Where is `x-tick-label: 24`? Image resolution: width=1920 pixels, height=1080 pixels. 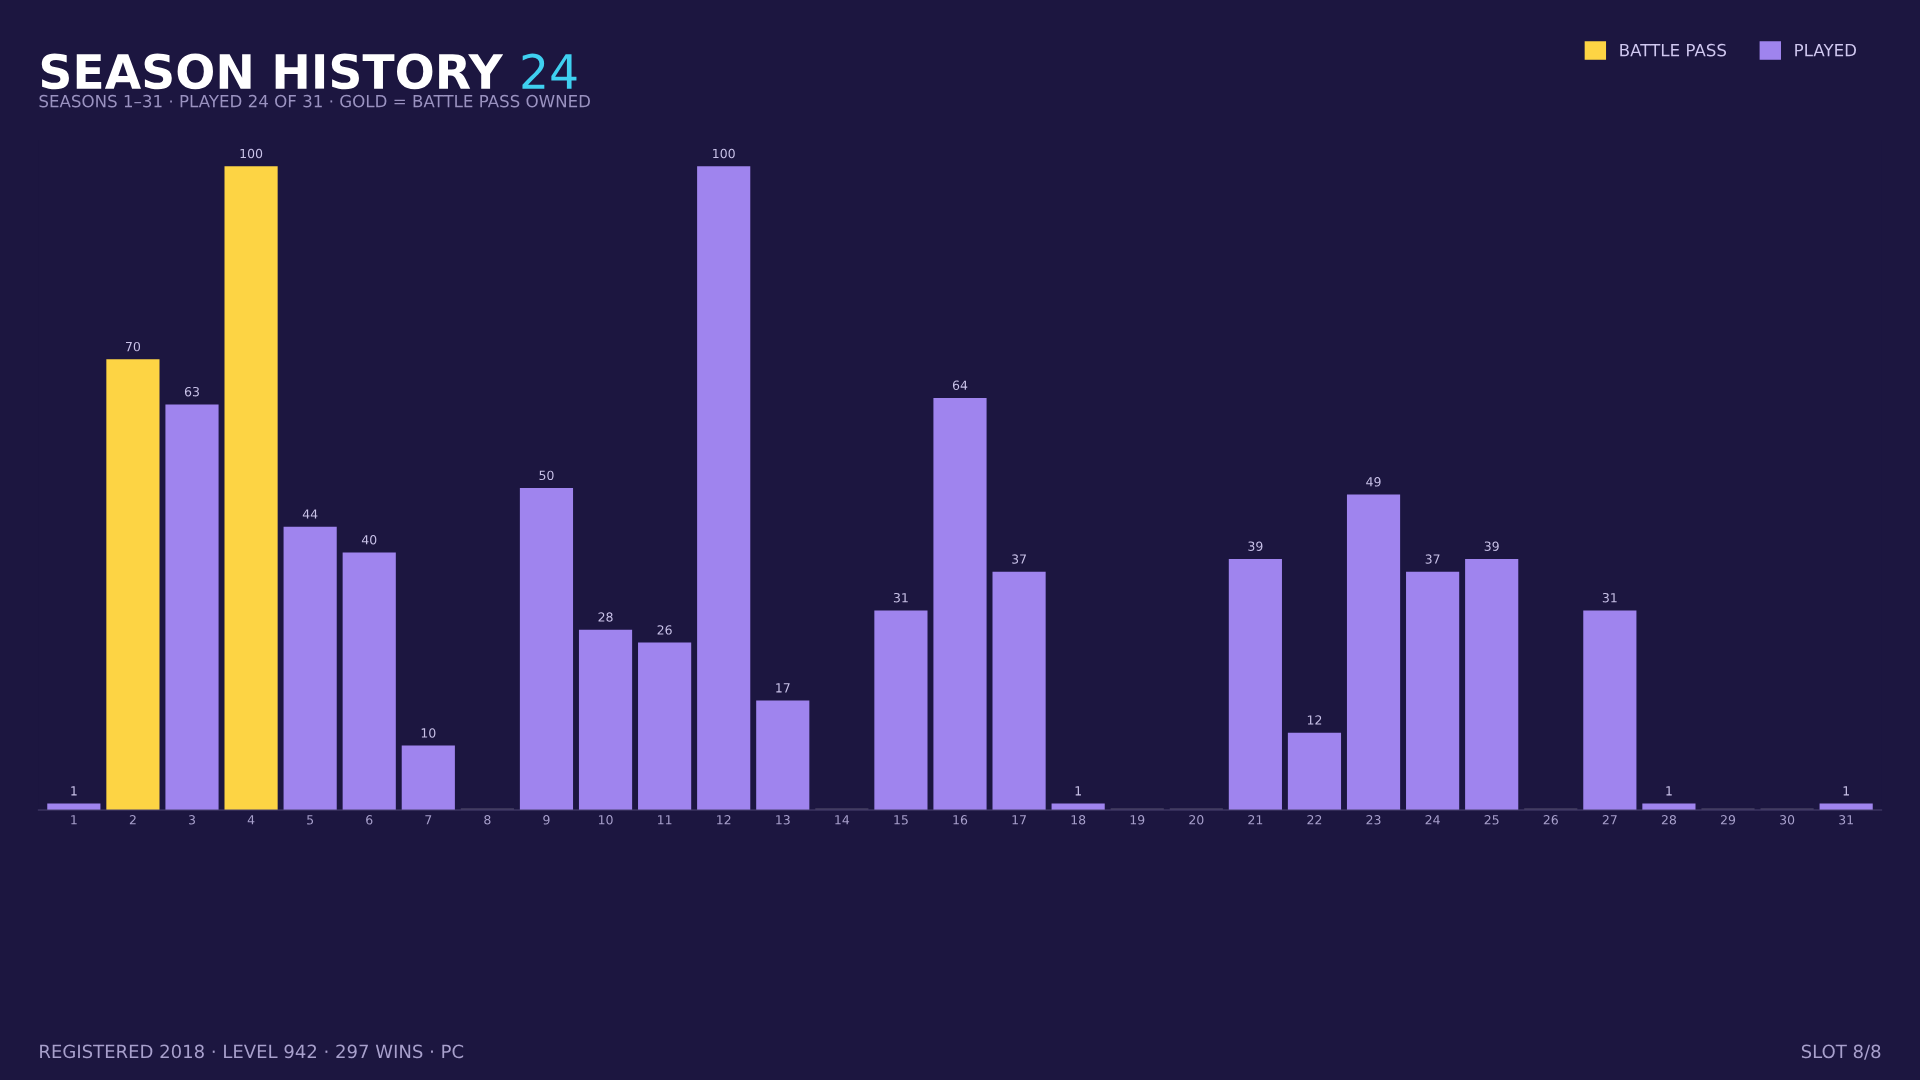
x-tick-label: 24 is located at coordinates (1432, 820).